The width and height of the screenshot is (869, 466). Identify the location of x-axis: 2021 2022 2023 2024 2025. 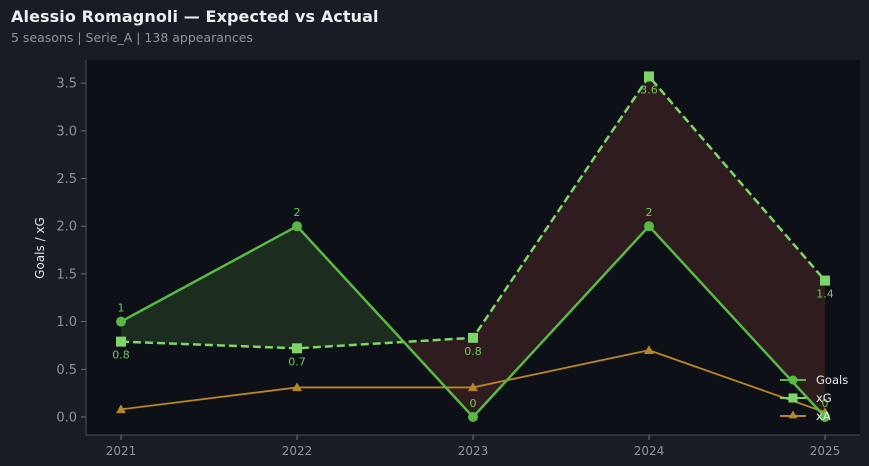
(473, 446).